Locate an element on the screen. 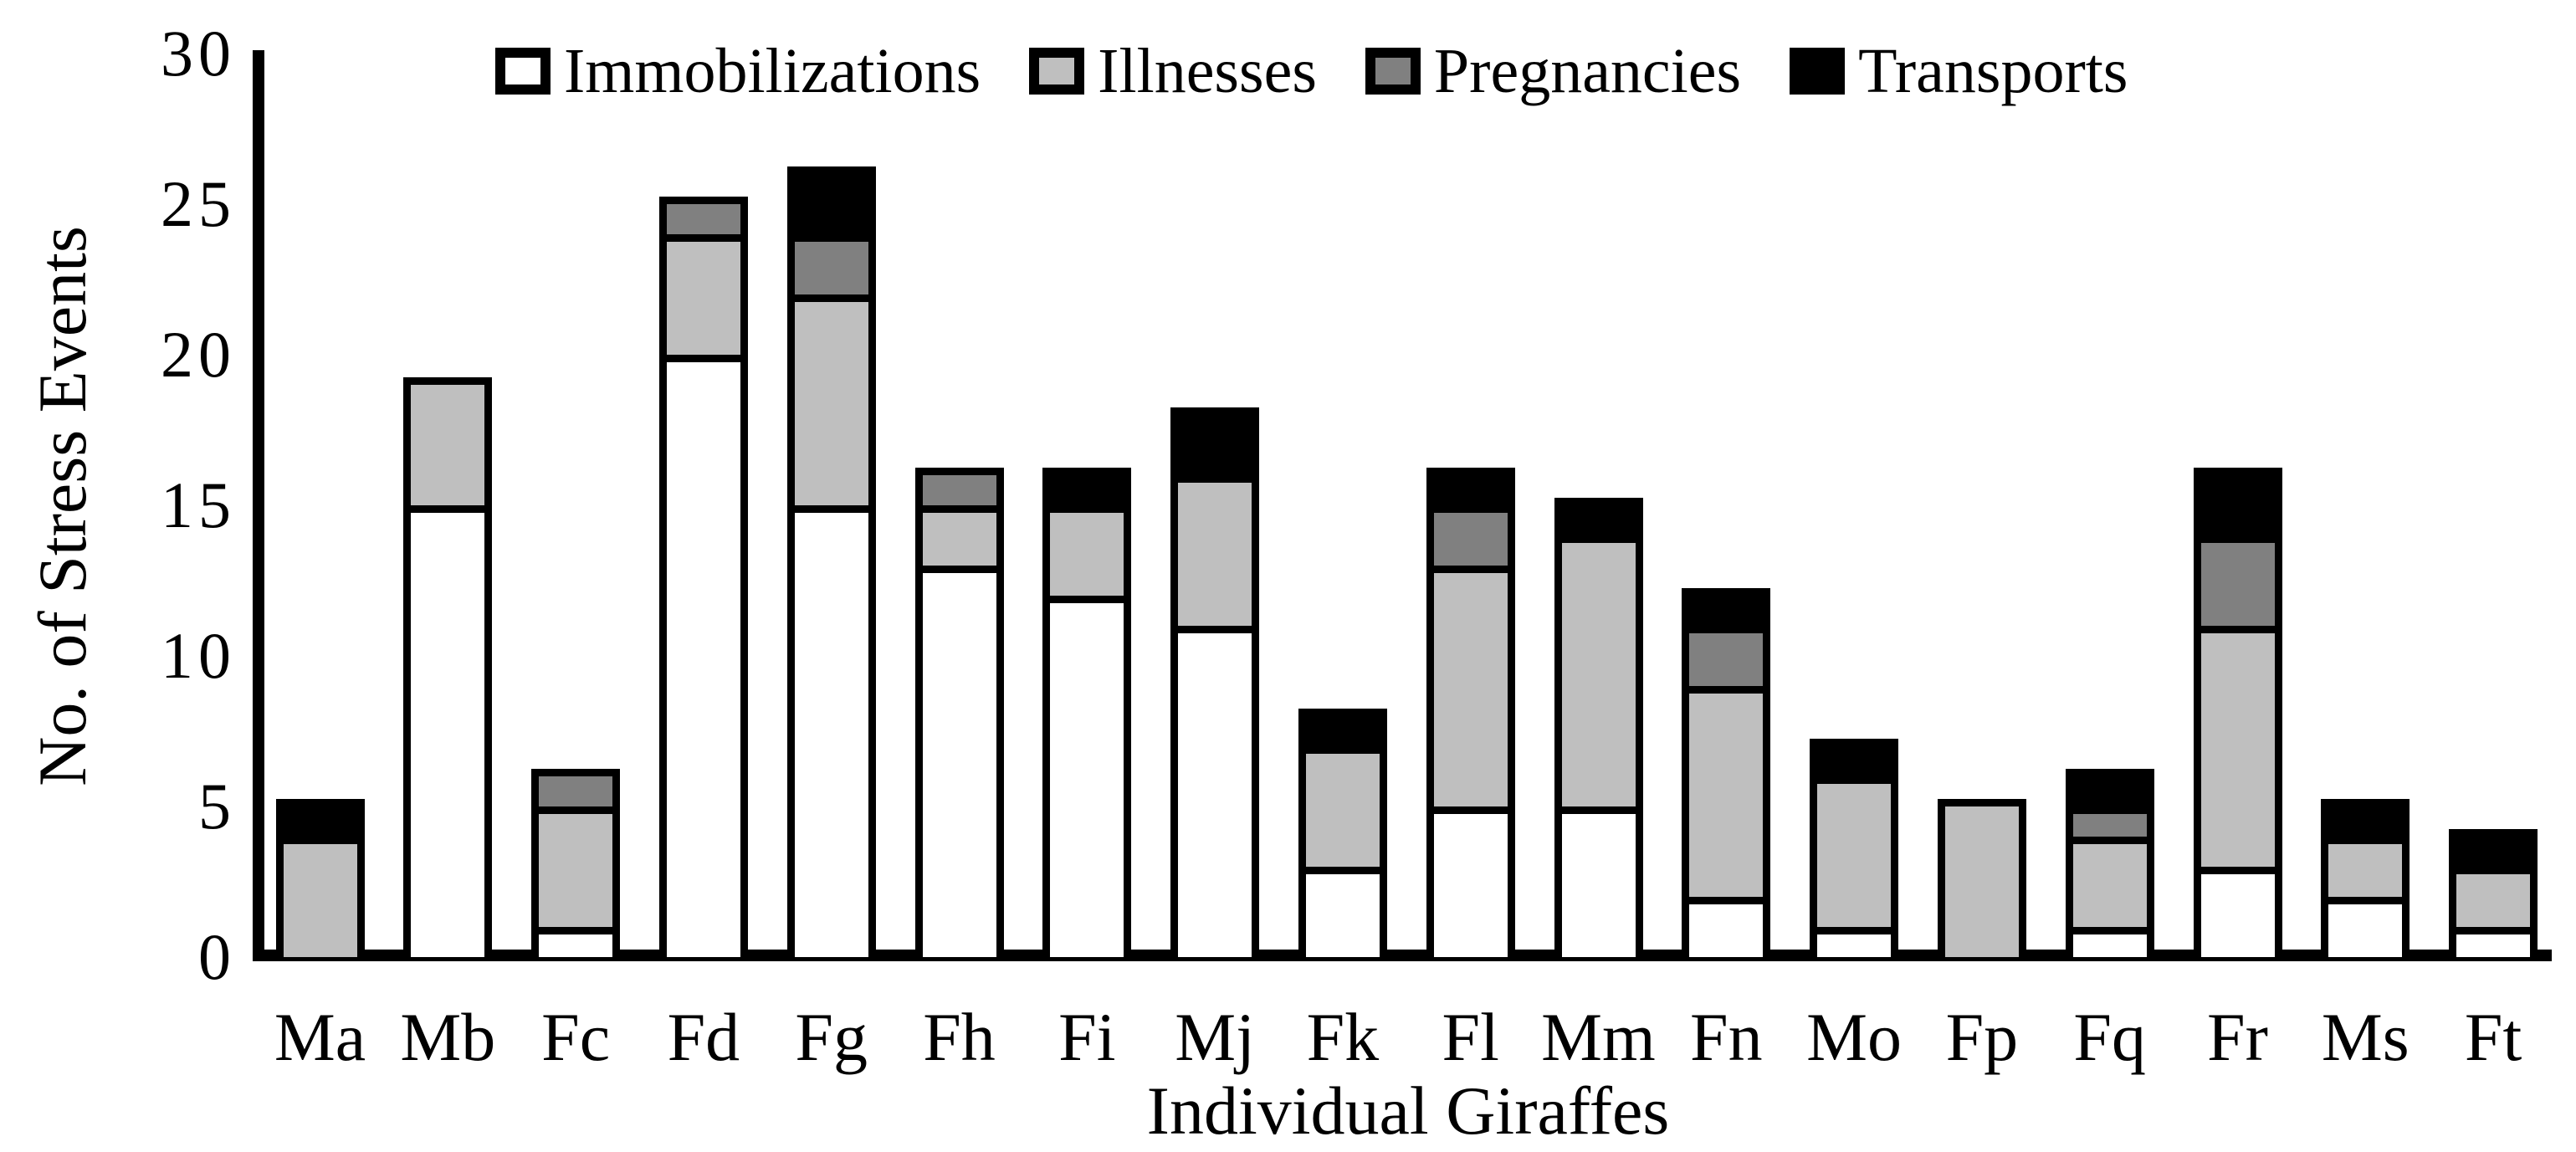 This screenshot has height=1152, width=2576. y-tick-0: 0 is located at coordinates (217, 956).